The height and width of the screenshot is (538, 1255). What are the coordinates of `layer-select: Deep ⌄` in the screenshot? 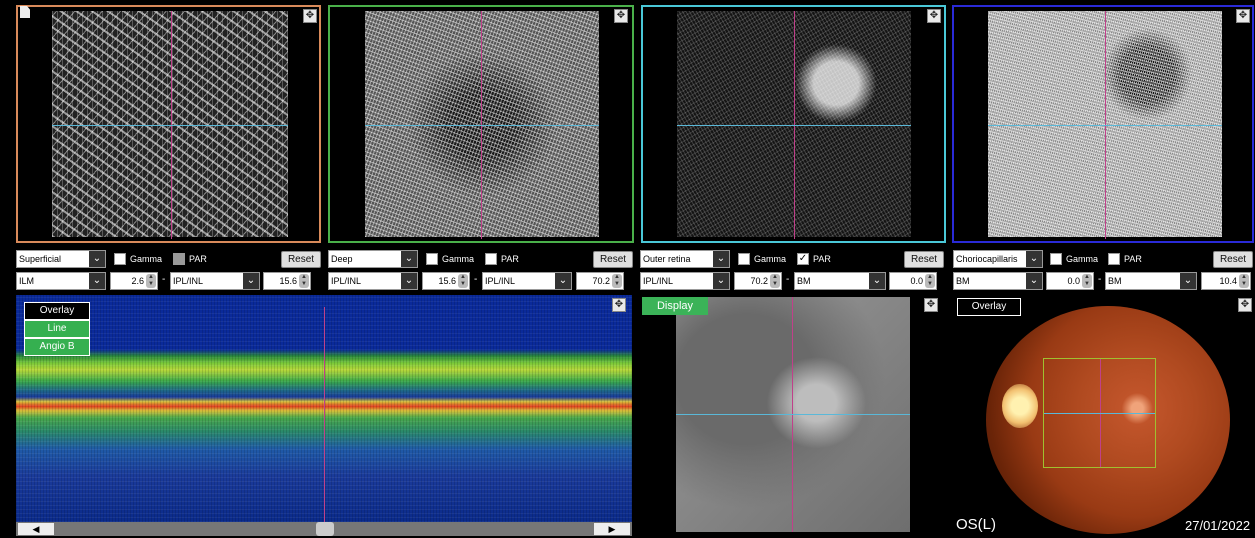 It's located at (373, 259).